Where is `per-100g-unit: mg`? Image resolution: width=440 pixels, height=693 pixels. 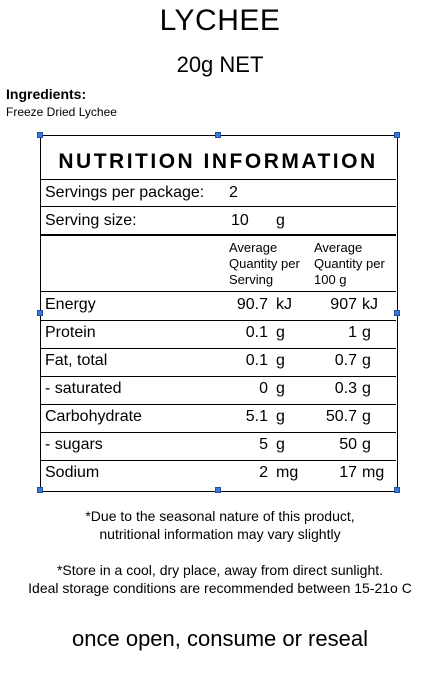 per-100g-unit: mg is located at coordinates (373, 472).